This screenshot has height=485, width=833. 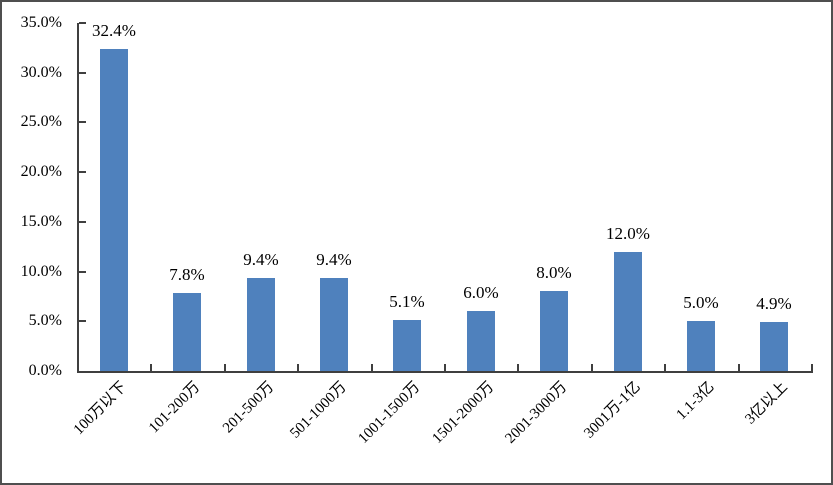 I want to click on bar-value-label: 4.9%, so click(x=774, y=303).